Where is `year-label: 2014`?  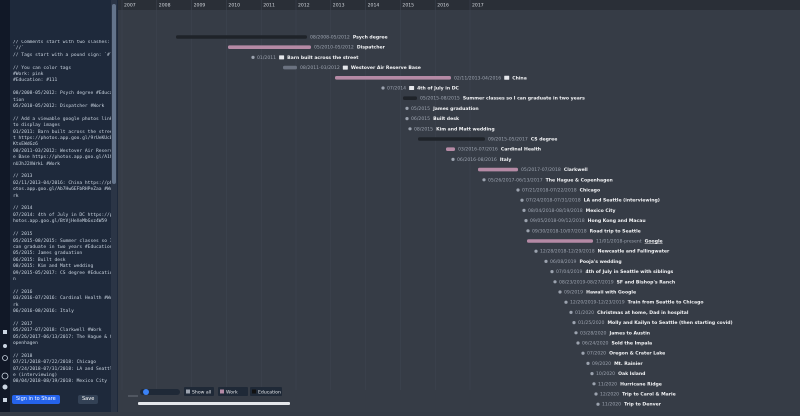 year-label: 2014 is located at coordinates (374, 6).